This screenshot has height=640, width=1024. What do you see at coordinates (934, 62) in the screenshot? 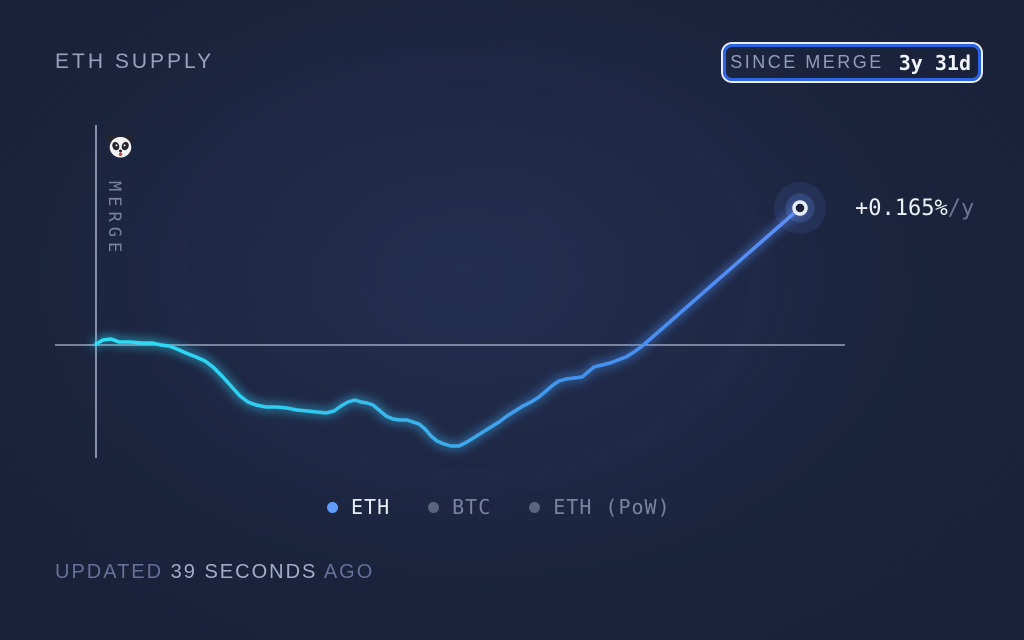
I see `timeframe-button-value: 3y 31d` at bounding box center [934, 62].